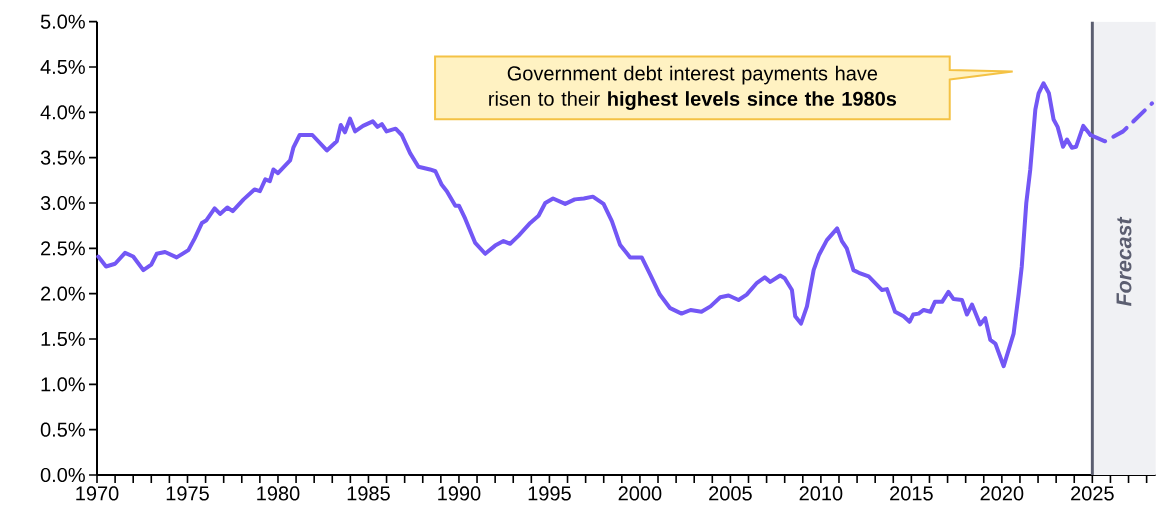 The width and height of the screenshot is (1156, 508). What do you see at coordinates (62, 21) in the screenshot?
I see `y-tick-label: 5.0%` at bounding box center [62, 21].